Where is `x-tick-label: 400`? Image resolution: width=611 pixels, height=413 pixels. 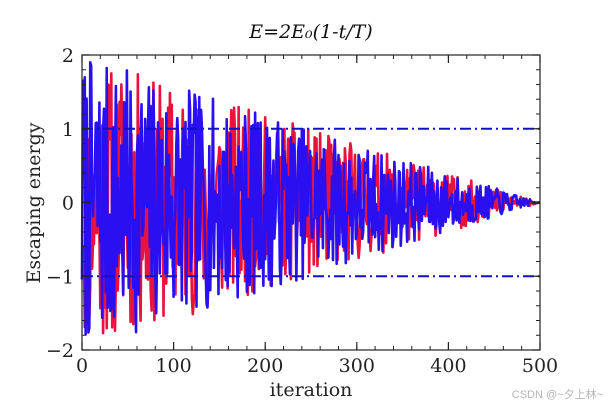
x-tick-label: 400 is located at coordinates (448, 366).